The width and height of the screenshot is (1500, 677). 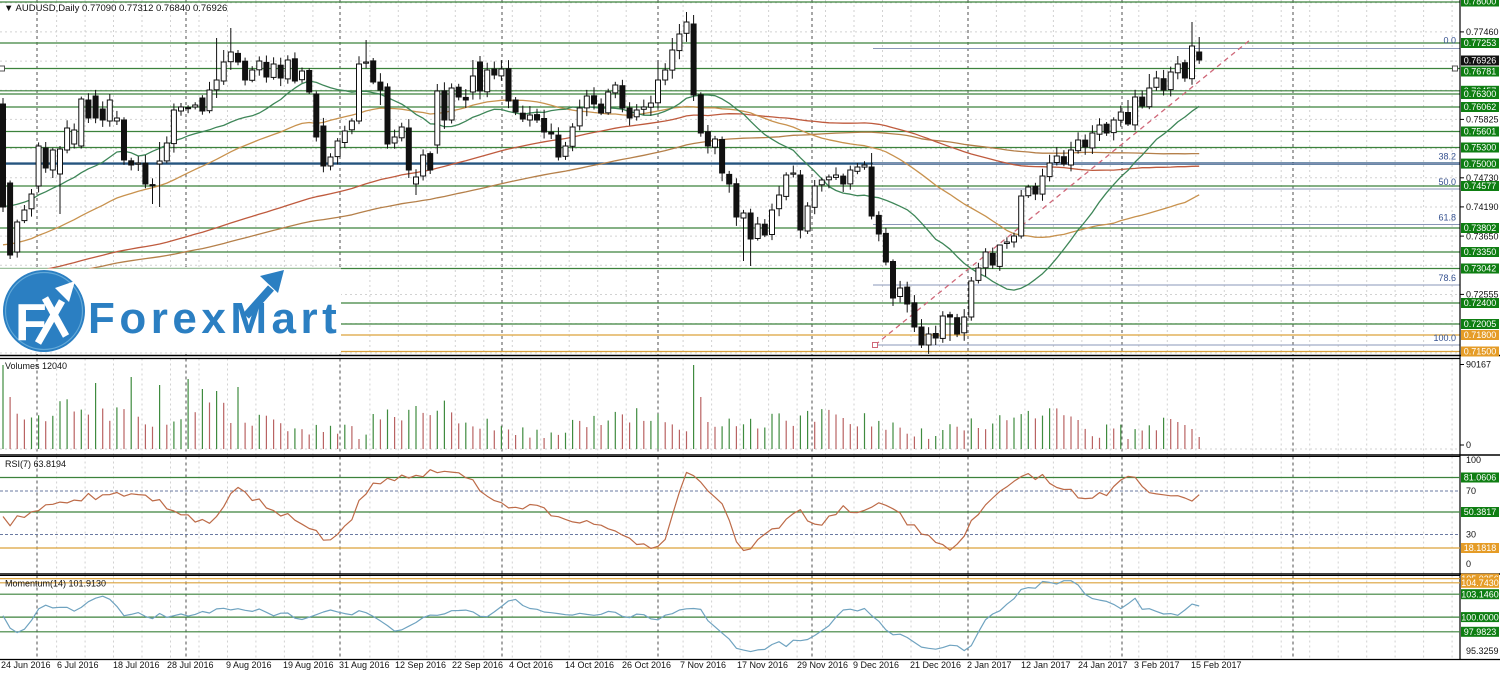 I want to click on svg-text: 26 Oct 2016, so click(x=646, y=665).